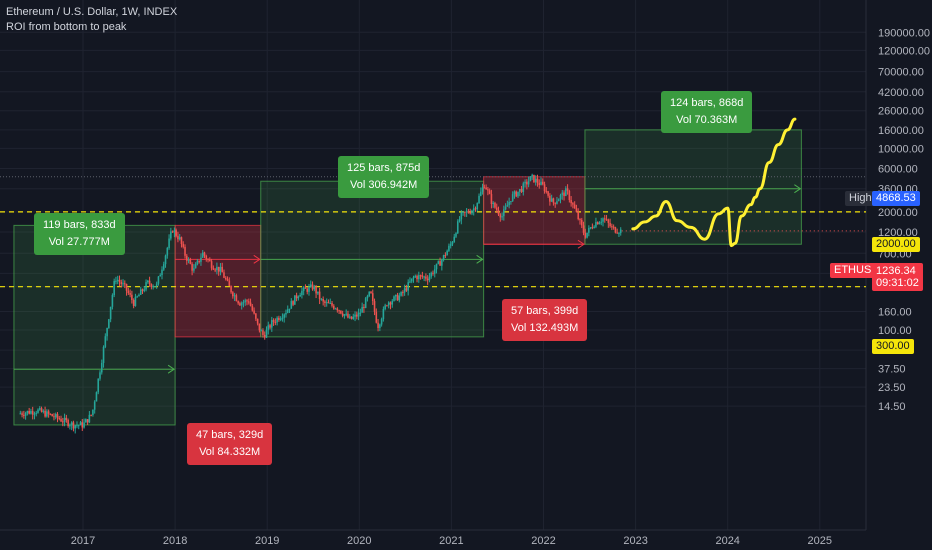 This screenshot has width=932, height=550. I want to click on roi-label-3-vol: Vol 306.942M, so click(384, 185).